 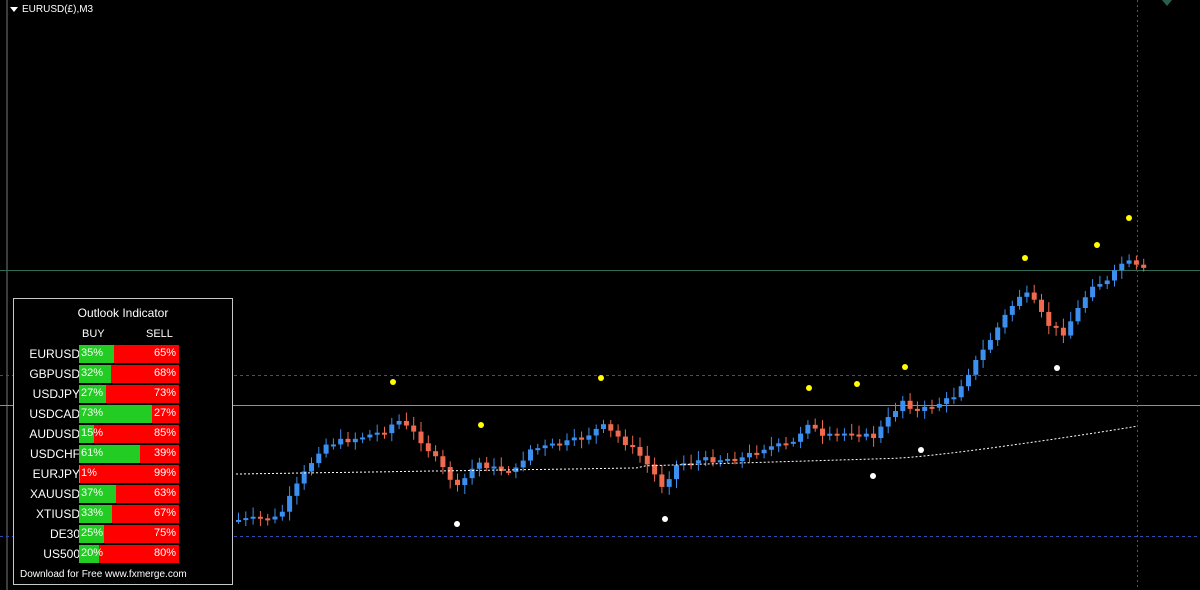 I want to click on sell-percent: 67%, so click(x=164, y=513).